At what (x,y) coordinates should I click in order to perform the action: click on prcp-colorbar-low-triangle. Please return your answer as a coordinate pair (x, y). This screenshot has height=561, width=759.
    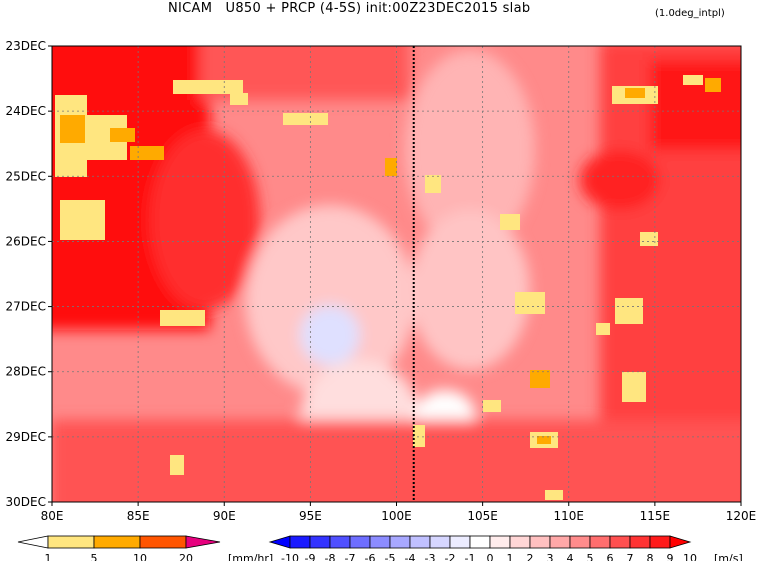
    Looking at the image, I should click on (33, 542).